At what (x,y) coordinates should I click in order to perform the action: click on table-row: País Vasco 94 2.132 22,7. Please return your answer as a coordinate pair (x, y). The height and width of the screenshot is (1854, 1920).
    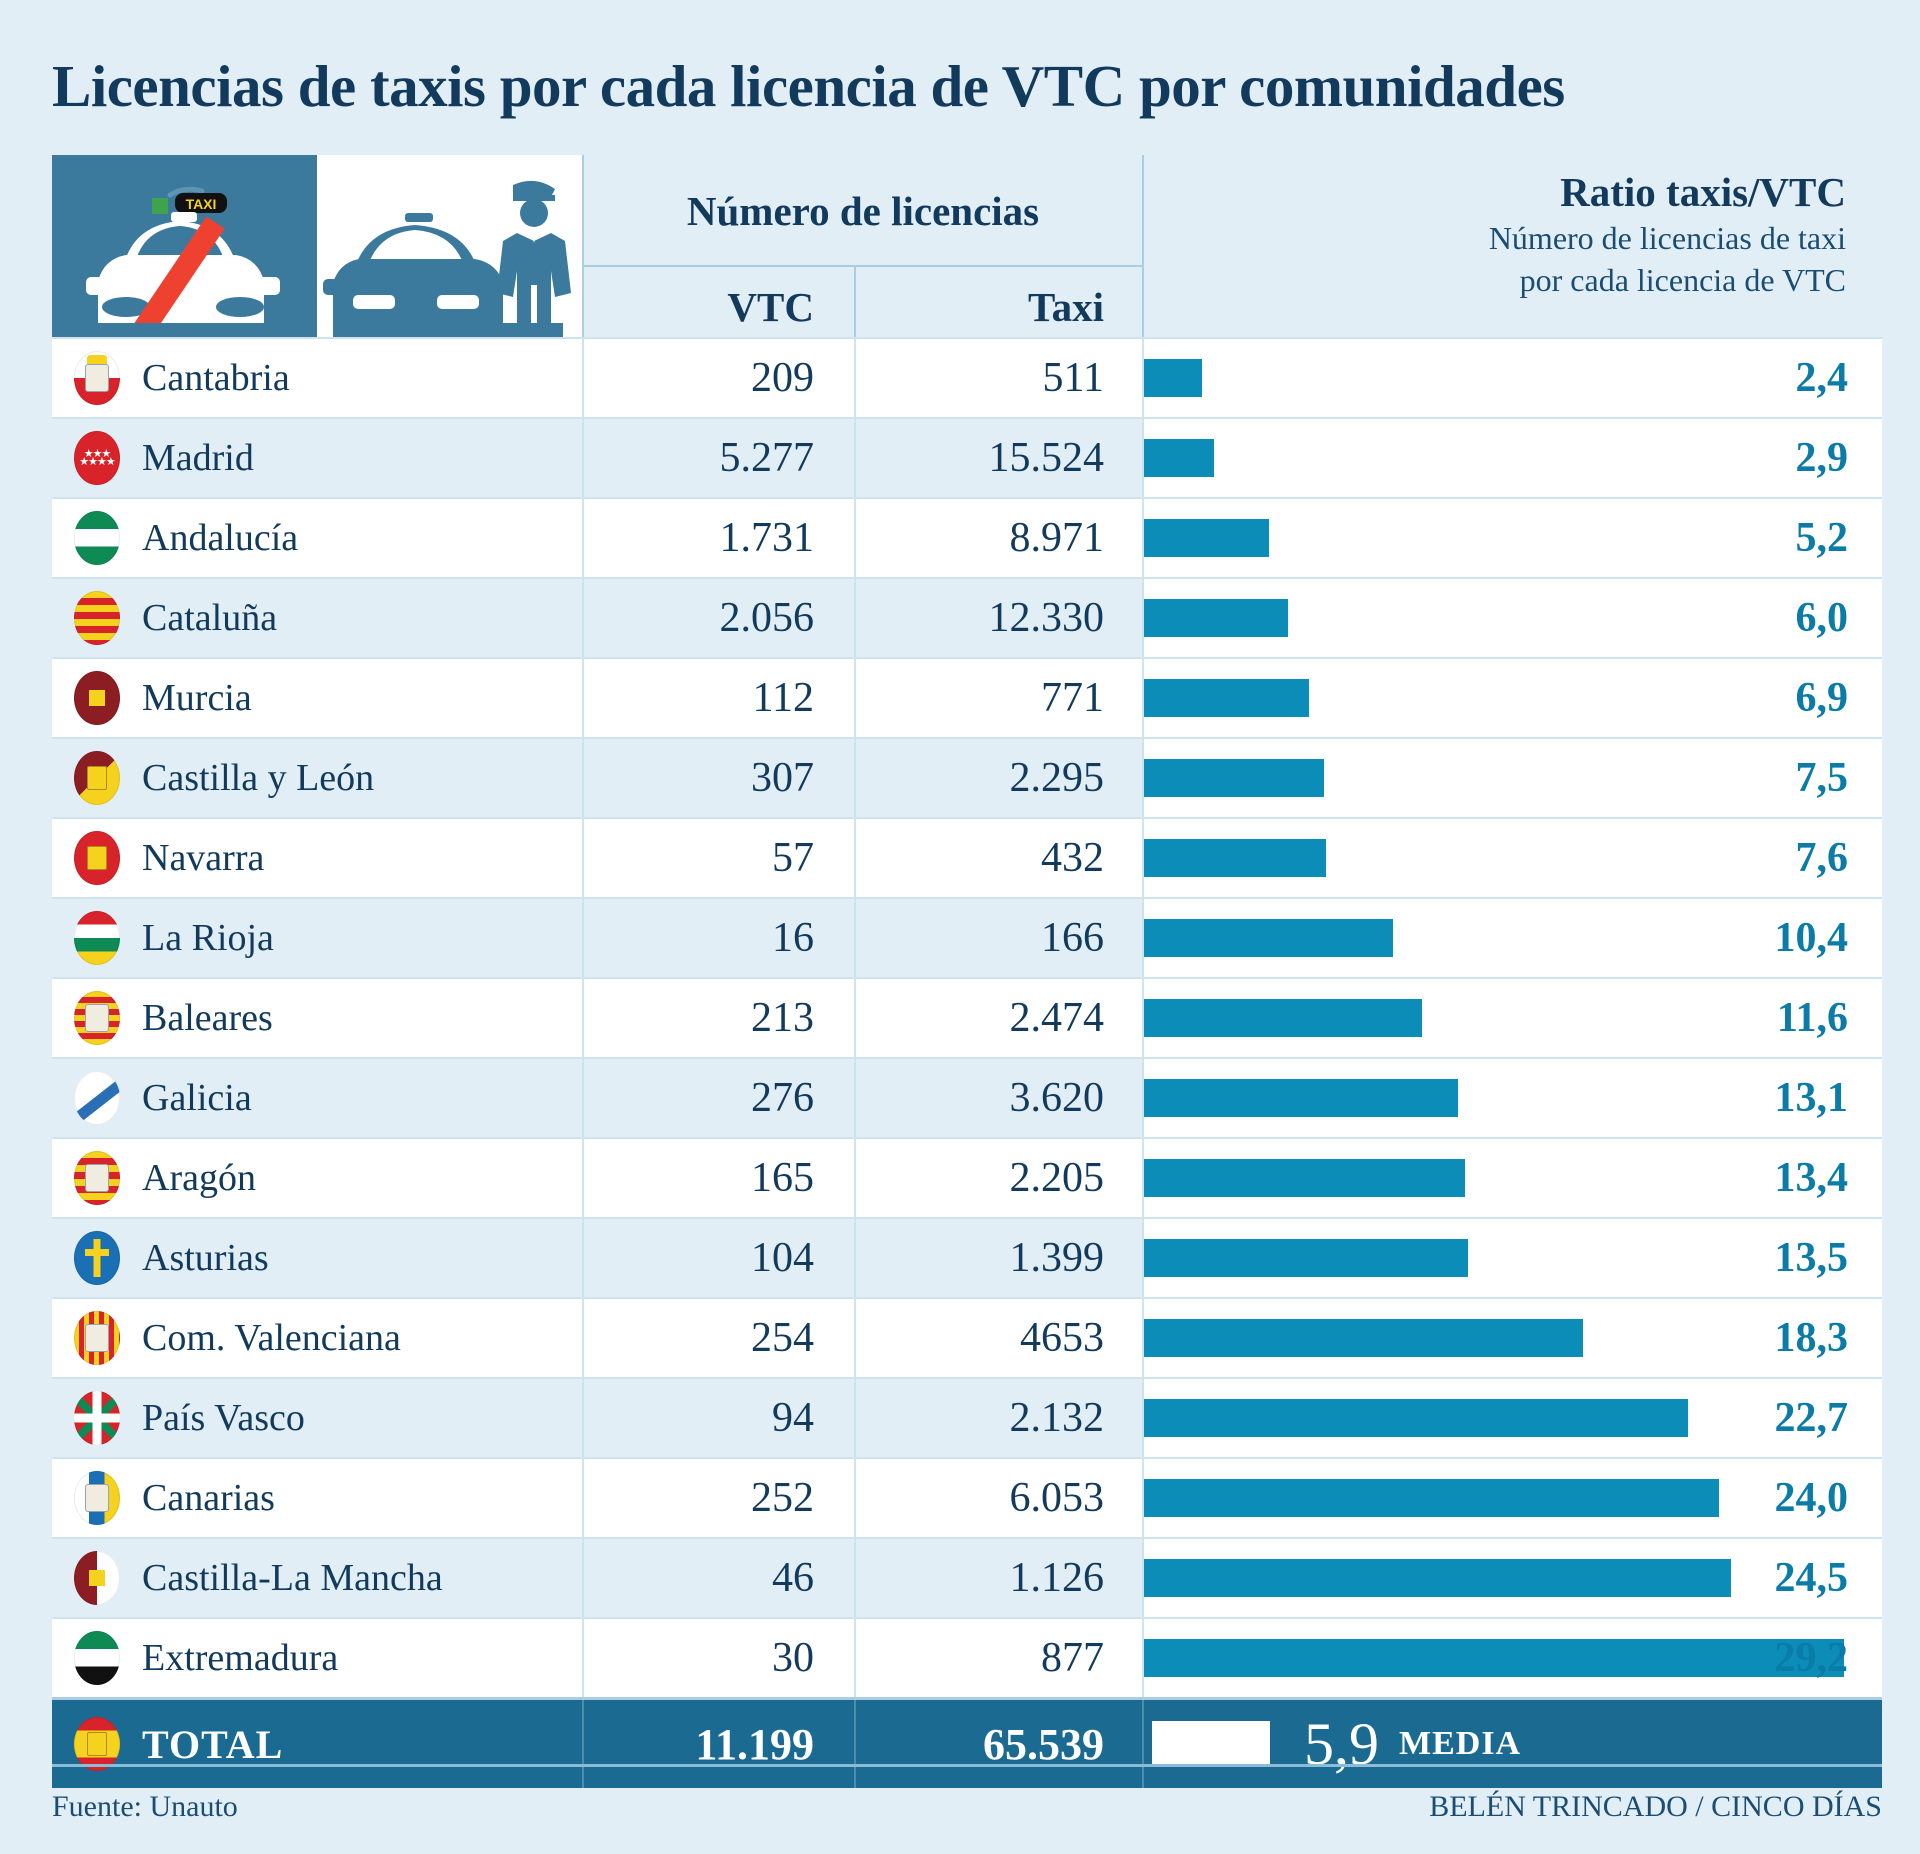
    Looking at the image, I should click on (967, 1417).